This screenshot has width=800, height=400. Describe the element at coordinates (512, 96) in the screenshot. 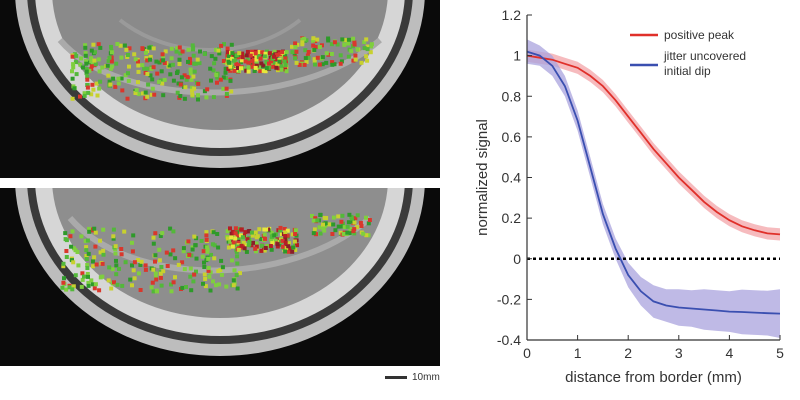

I see `y-tick-label: 0.8` at that location.